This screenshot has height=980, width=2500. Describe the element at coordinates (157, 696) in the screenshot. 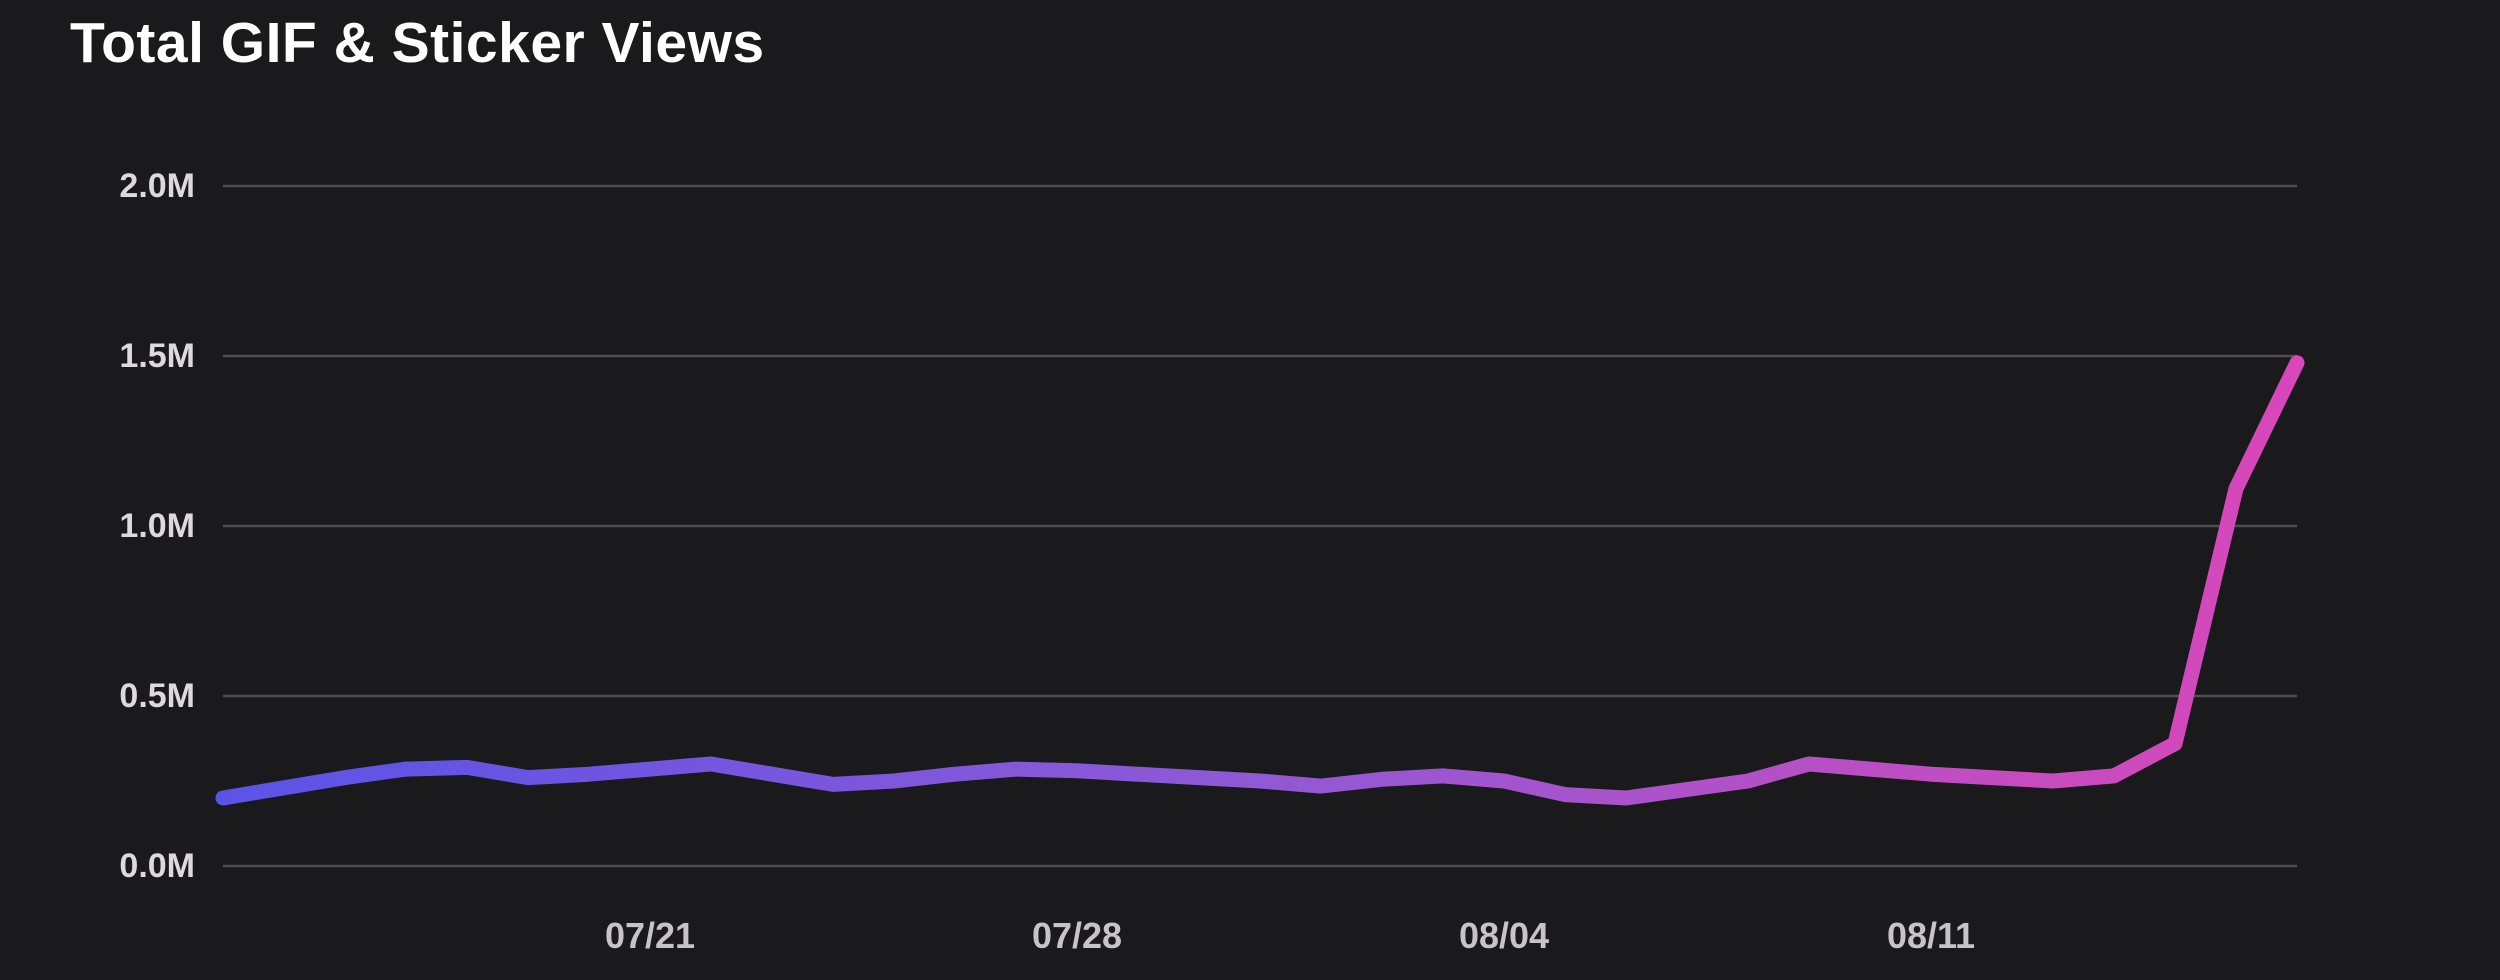

I see `y-axis-tick-label: 0.5M` at that location.